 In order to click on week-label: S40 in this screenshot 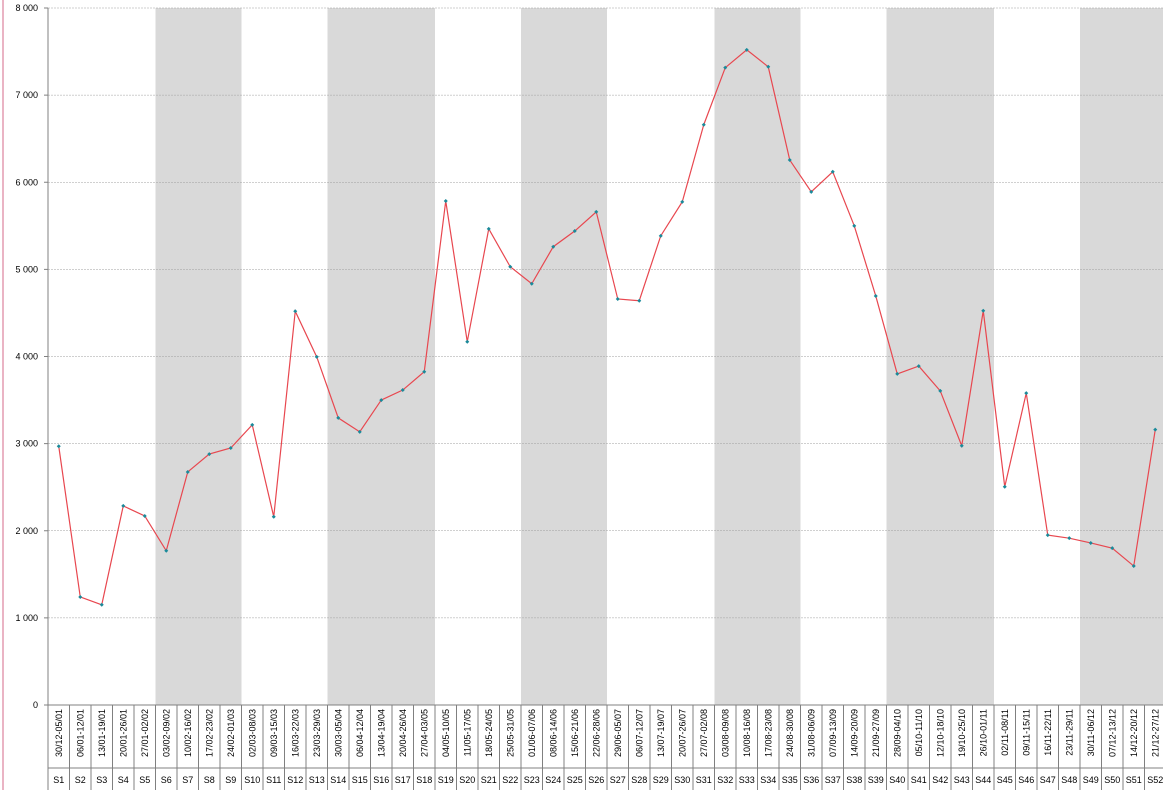, I will do `click(897, 780)`.